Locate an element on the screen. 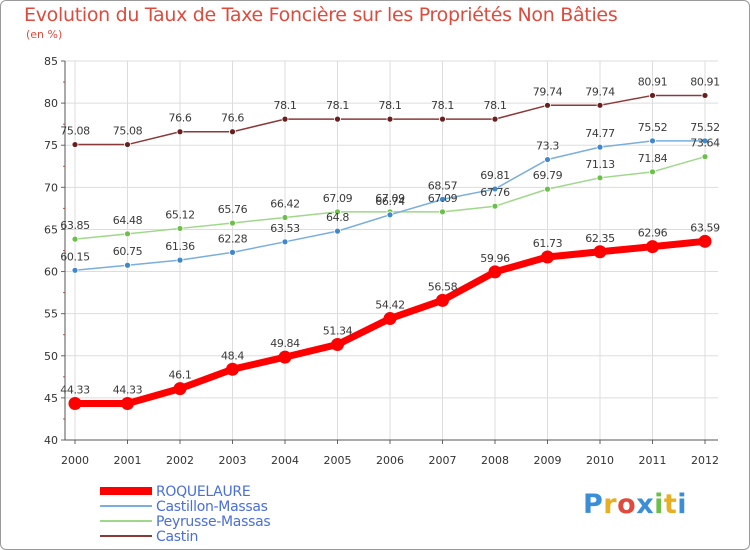 This screenshot has width=750, height=550. legend-label-2: Peyrusse-Massas is located at coordinates (213, 522).